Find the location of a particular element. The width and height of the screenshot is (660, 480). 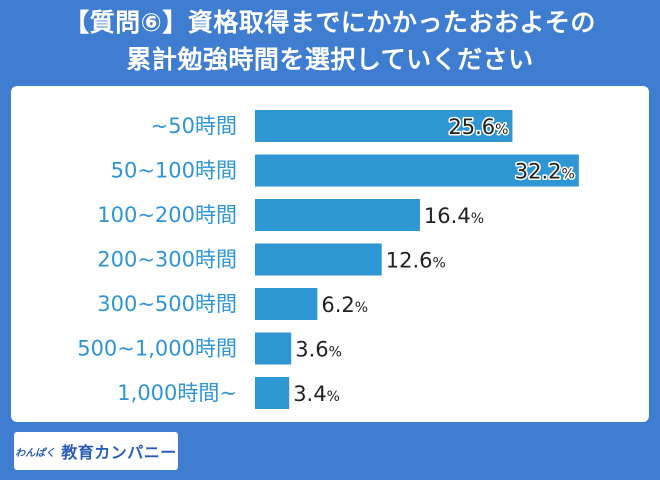

data-label: 3.6% is located at coordinates (318, 350).